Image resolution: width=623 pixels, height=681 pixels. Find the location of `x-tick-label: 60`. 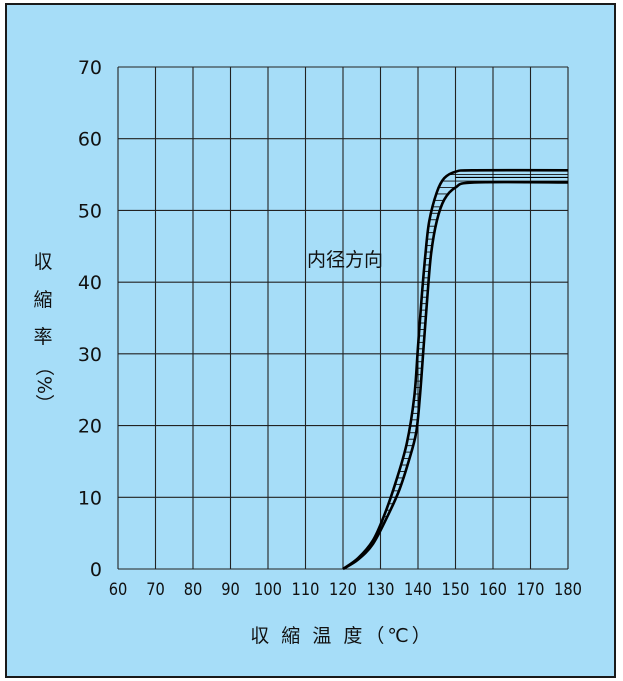

x-tick-label: 60 is located at coordinates (118, 589).